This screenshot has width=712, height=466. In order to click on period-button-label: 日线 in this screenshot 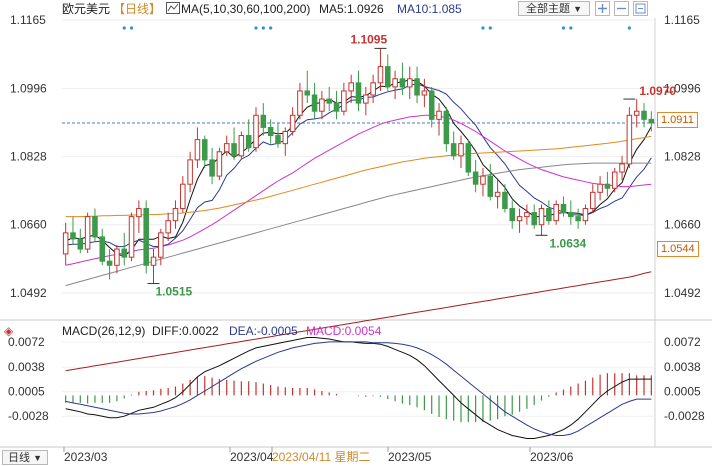, I will do `click(19, 458)`.